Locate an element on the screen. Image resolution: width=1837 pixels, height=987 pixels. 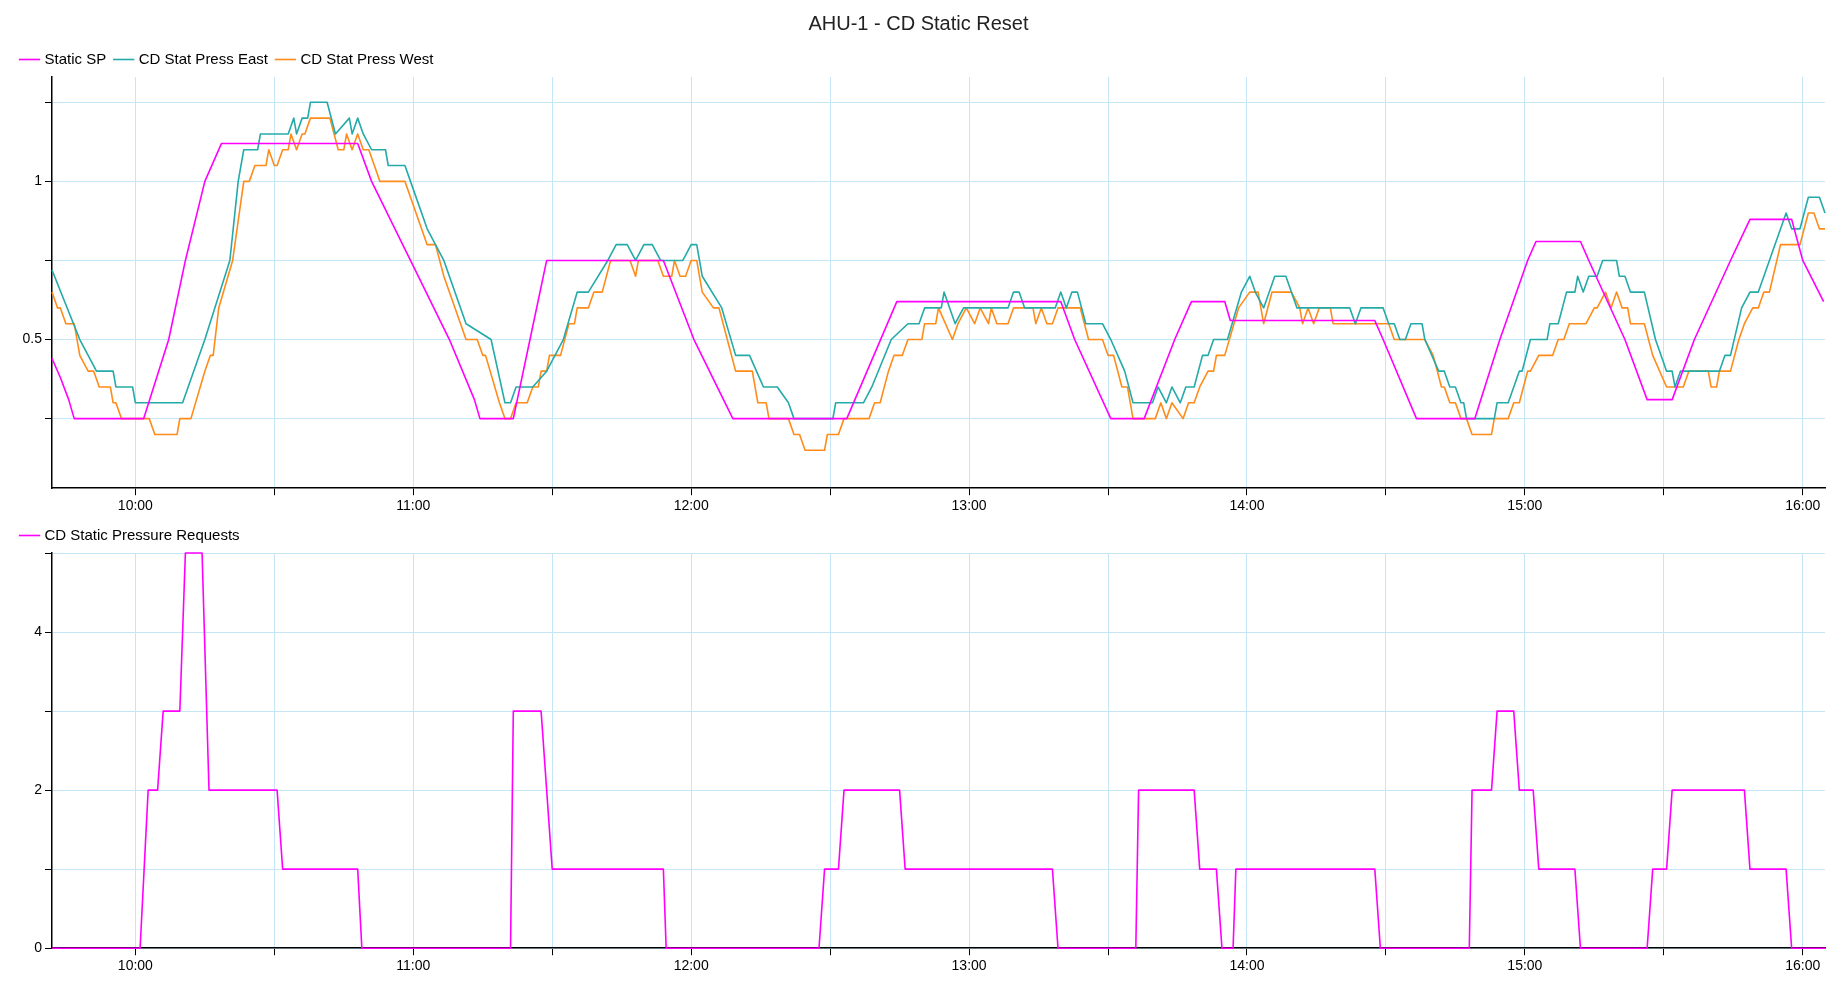
y-tick-label: 0 is located at coordinates (38, 947).